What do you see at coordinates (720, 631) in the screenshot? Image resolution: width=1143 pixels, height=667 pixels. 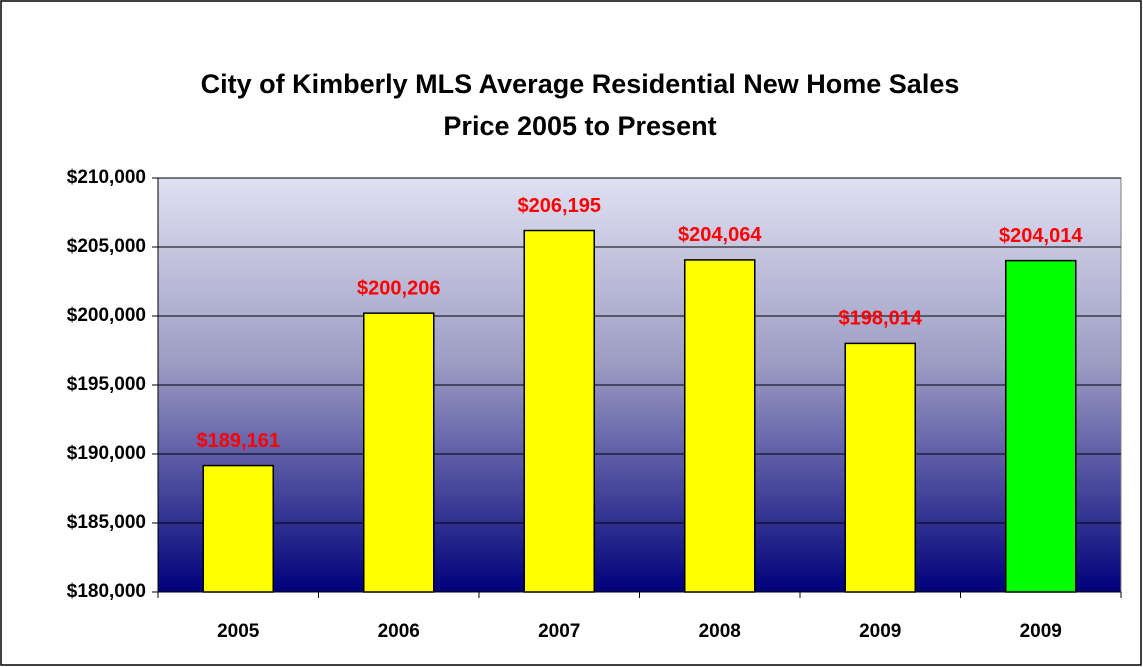 I see `x-tick-label: 2008` at bounding box center [720, 631].